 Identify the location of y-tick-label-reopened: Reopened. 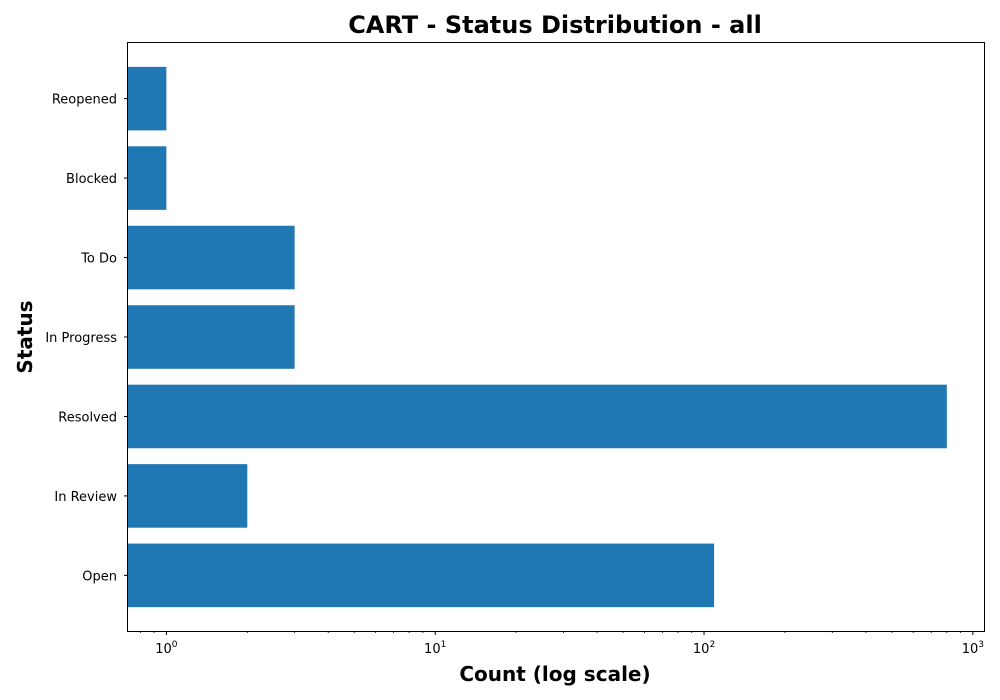
(84, 100).